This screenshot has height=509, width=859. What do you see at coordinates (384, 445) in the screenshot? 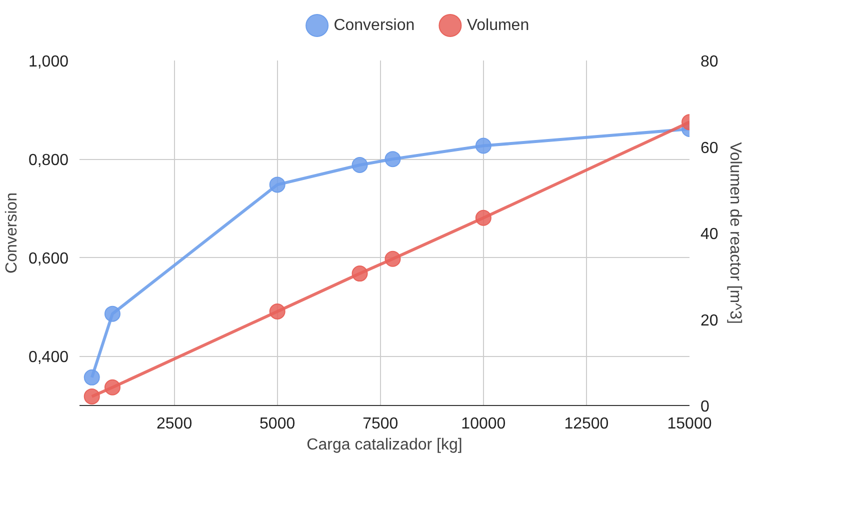
I see `x-axis-title: Carga catalizador [kg]` at bounding box center [384, 445].